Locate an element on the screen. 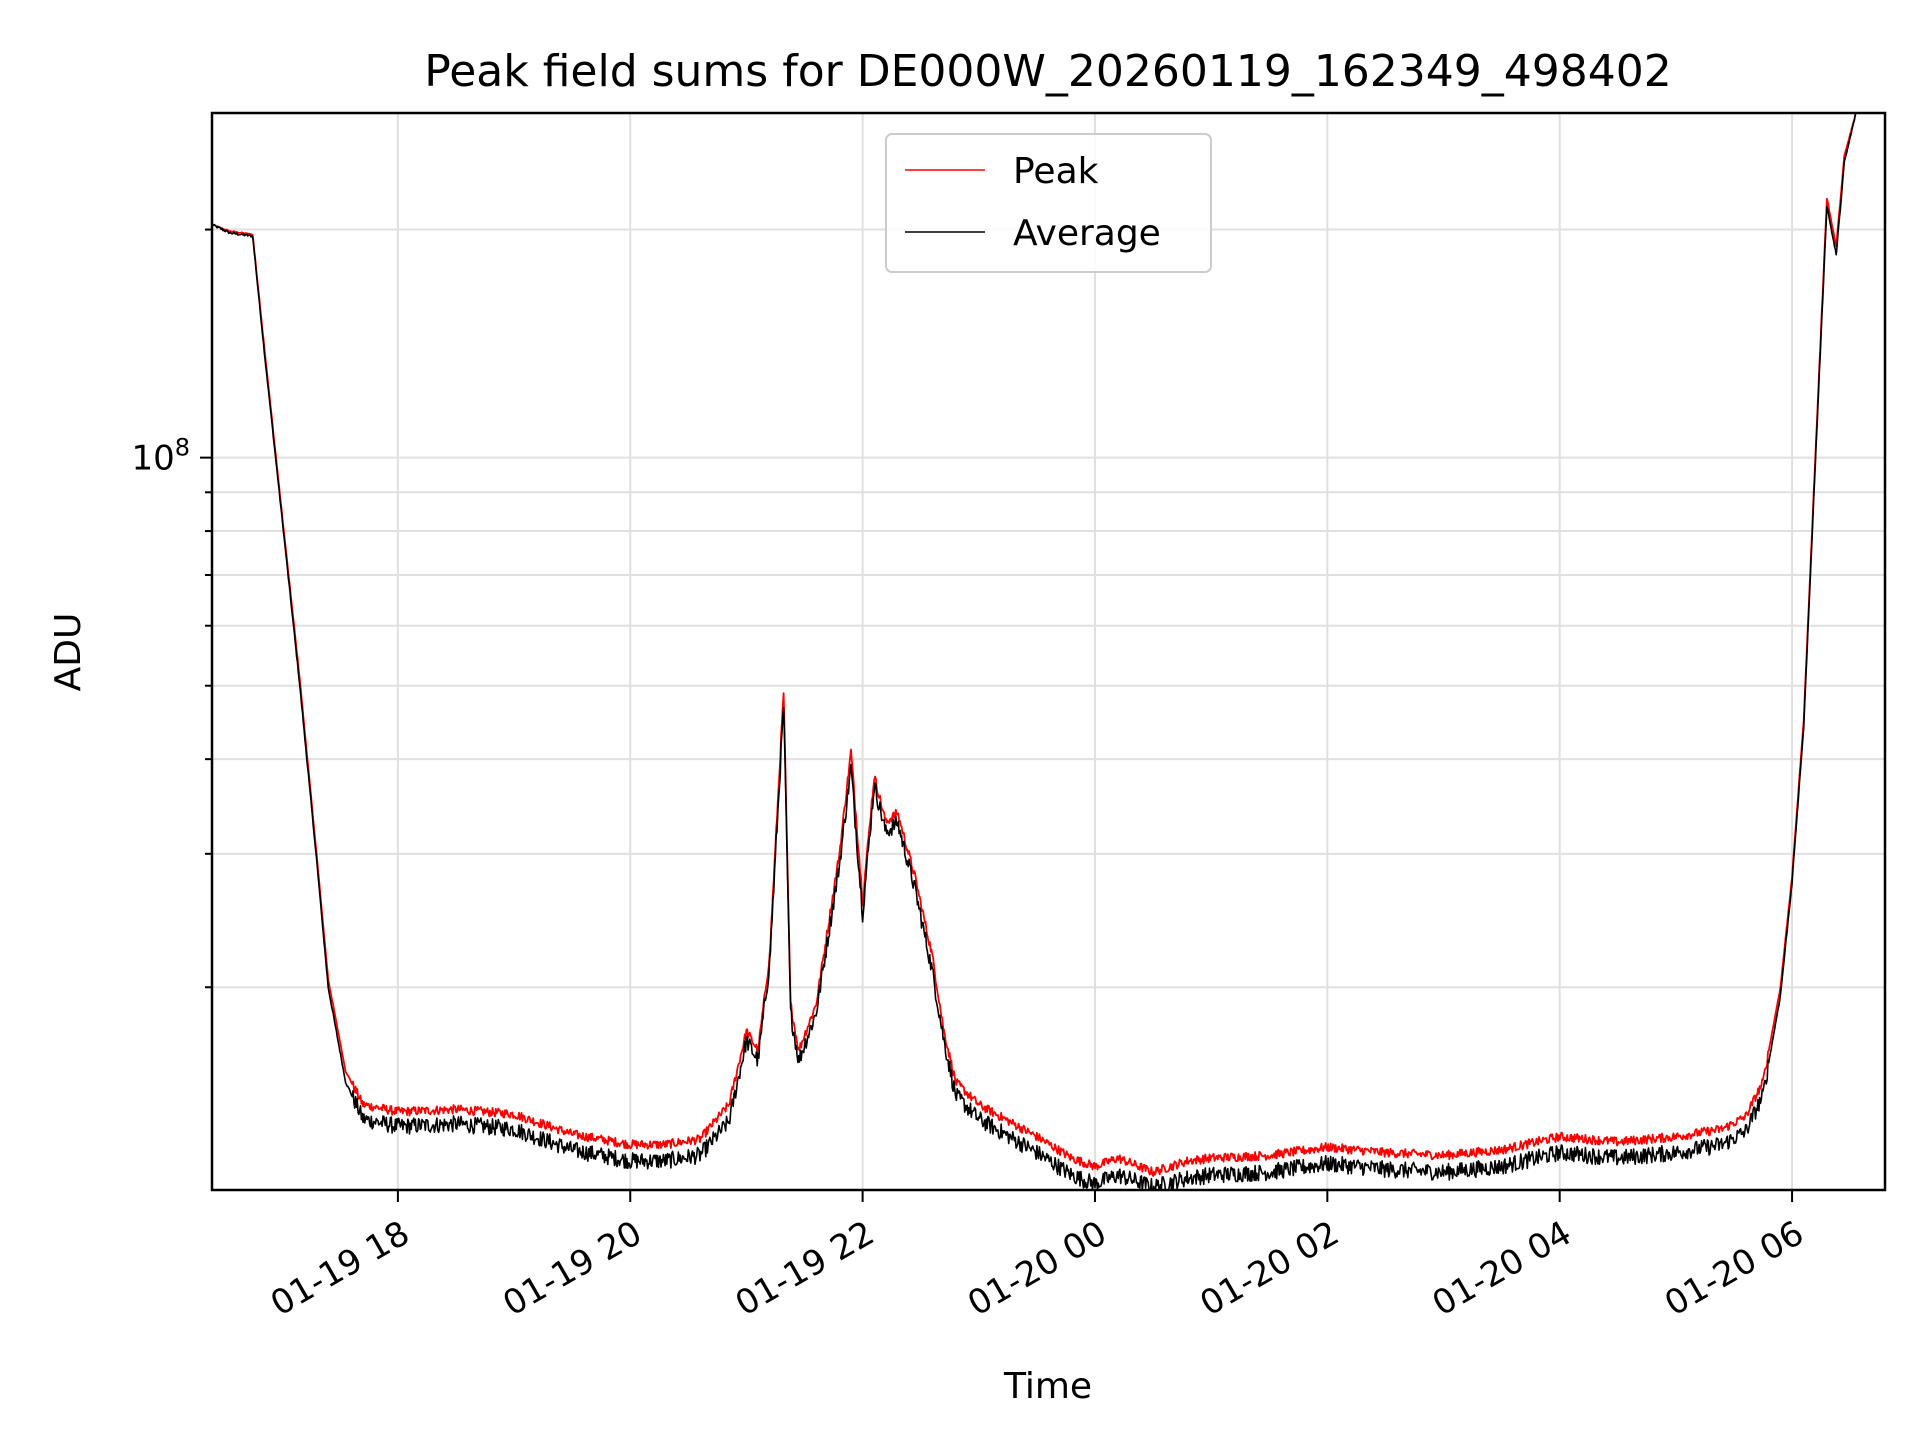 This screenshot has height=1440, width=1920. legend-box is located at coordinates (1048, 203).